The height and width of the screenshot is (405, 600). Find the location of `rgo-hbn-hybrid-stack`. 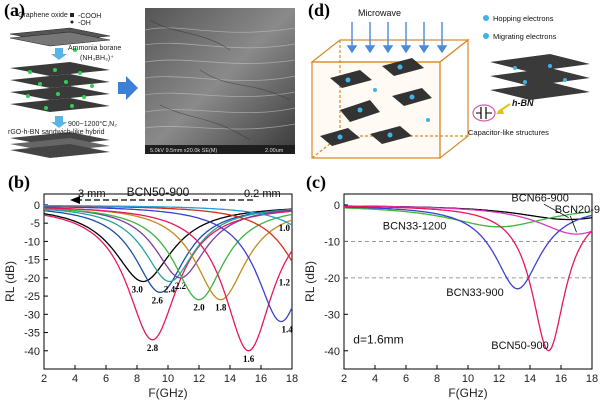

rgo-hbn-hybrid-stack is located at coordinates (60, 145).